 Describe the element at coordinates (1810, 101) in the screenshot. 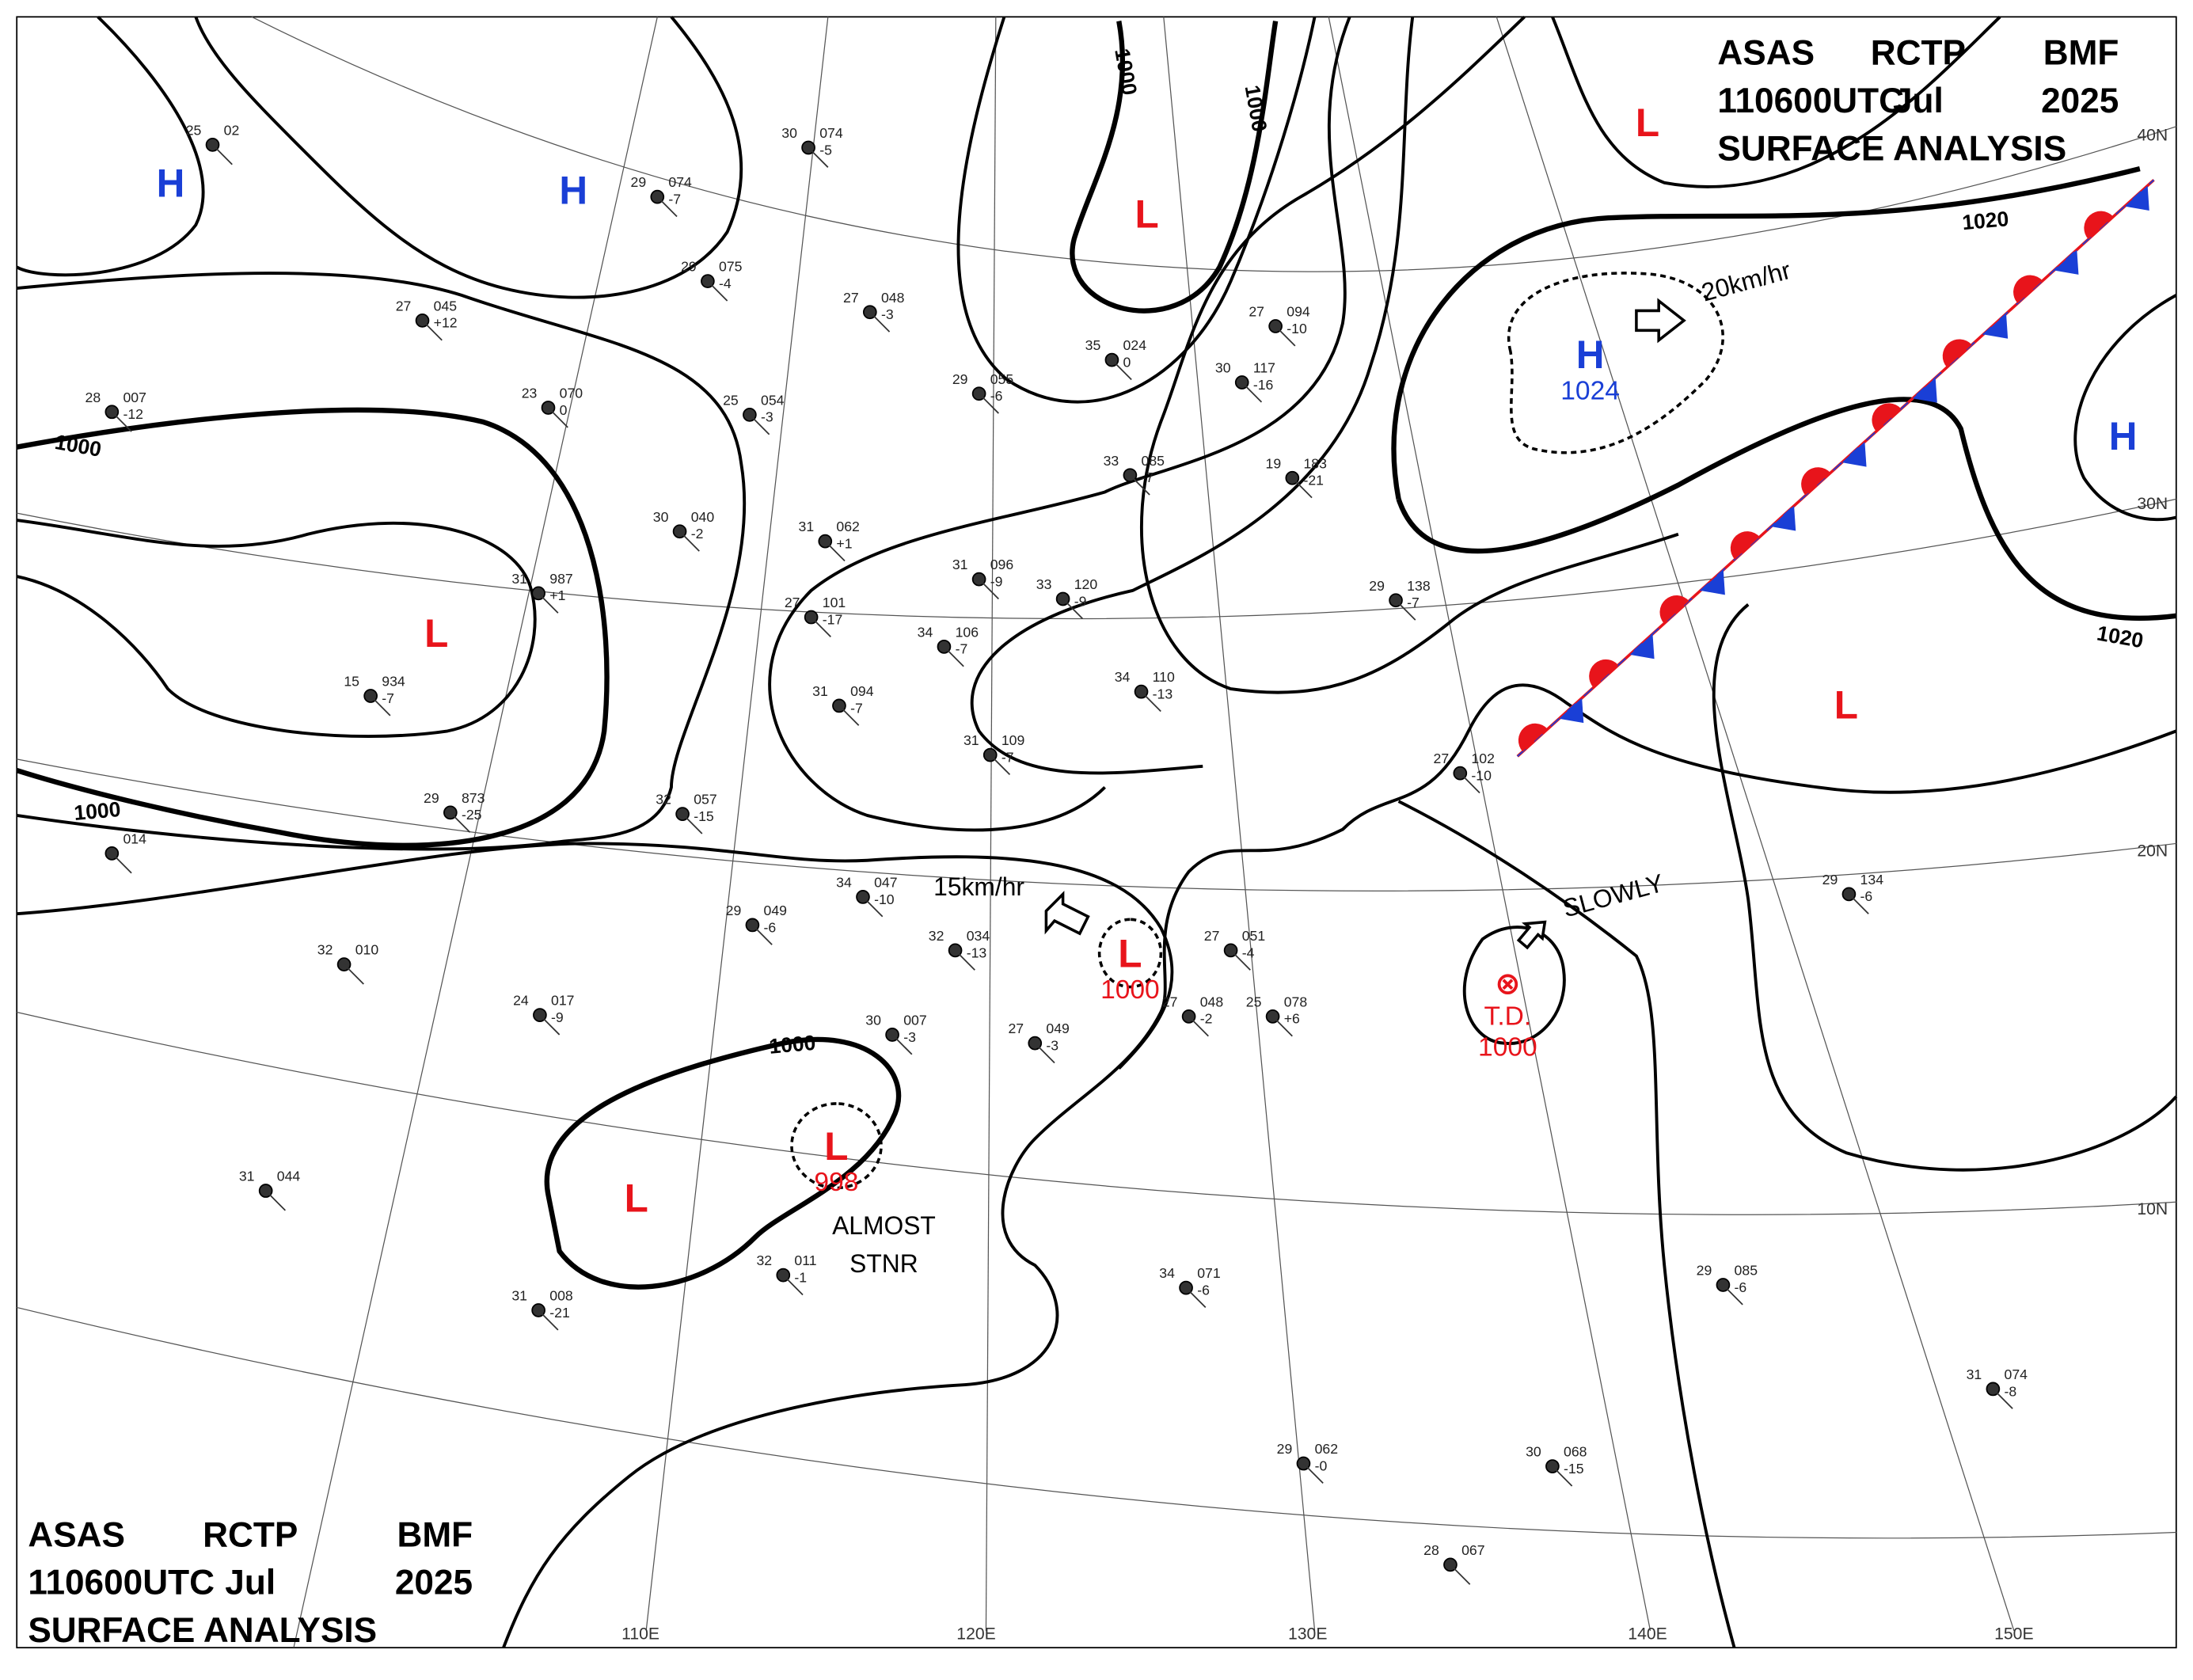

I see `header-text: 110600UTC` at that location.